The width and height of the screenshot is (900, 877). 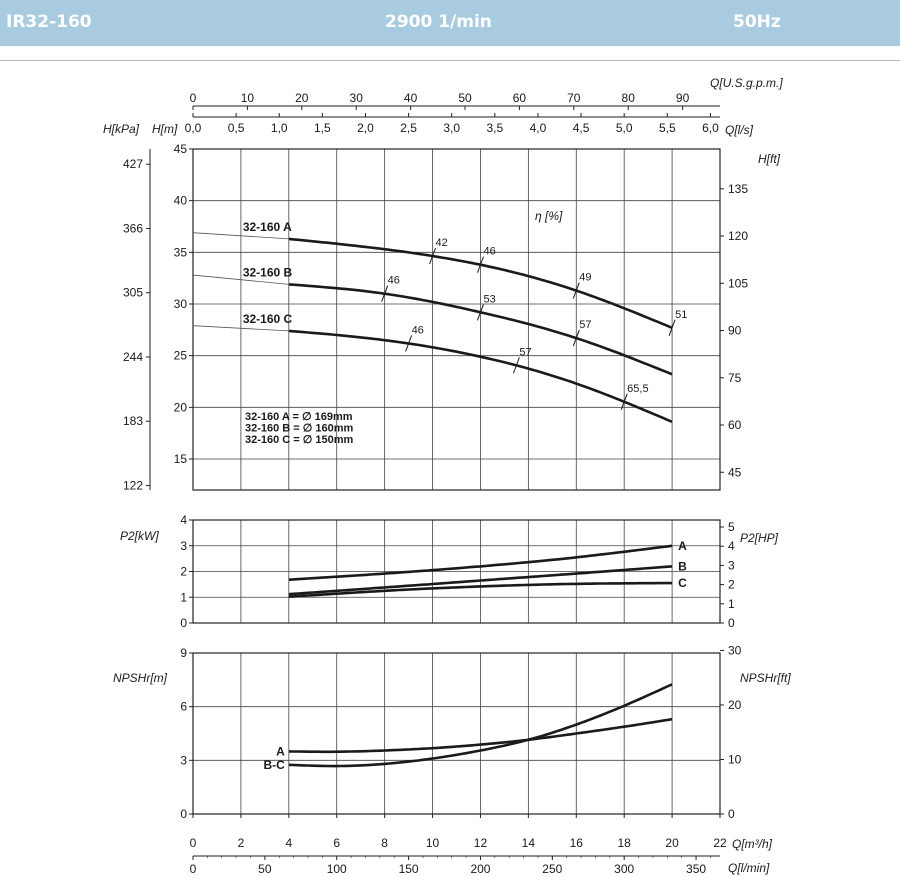 What do you see at coordinates (268, 319) in the screenshot?
I see `head-curve-label: 32-160 C` at bounding box center [268, 319].